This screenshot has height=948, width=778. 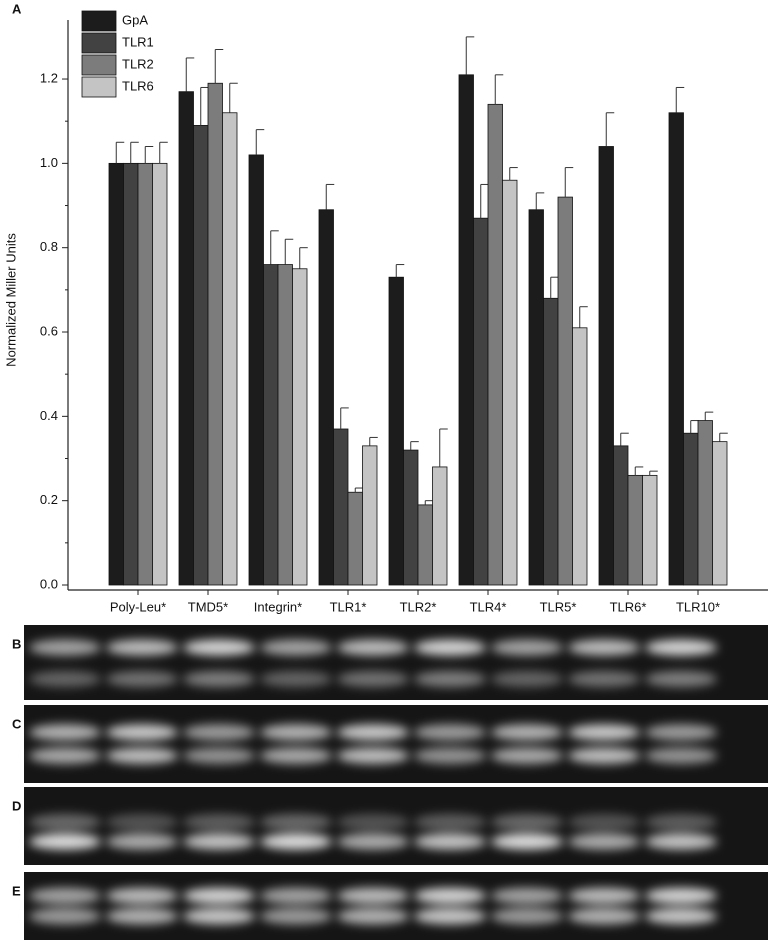 What do you see at coordinates (49, 246) in the screenshot?
I see `y-tick-label: 0.8` at bounding box center [49, 246].